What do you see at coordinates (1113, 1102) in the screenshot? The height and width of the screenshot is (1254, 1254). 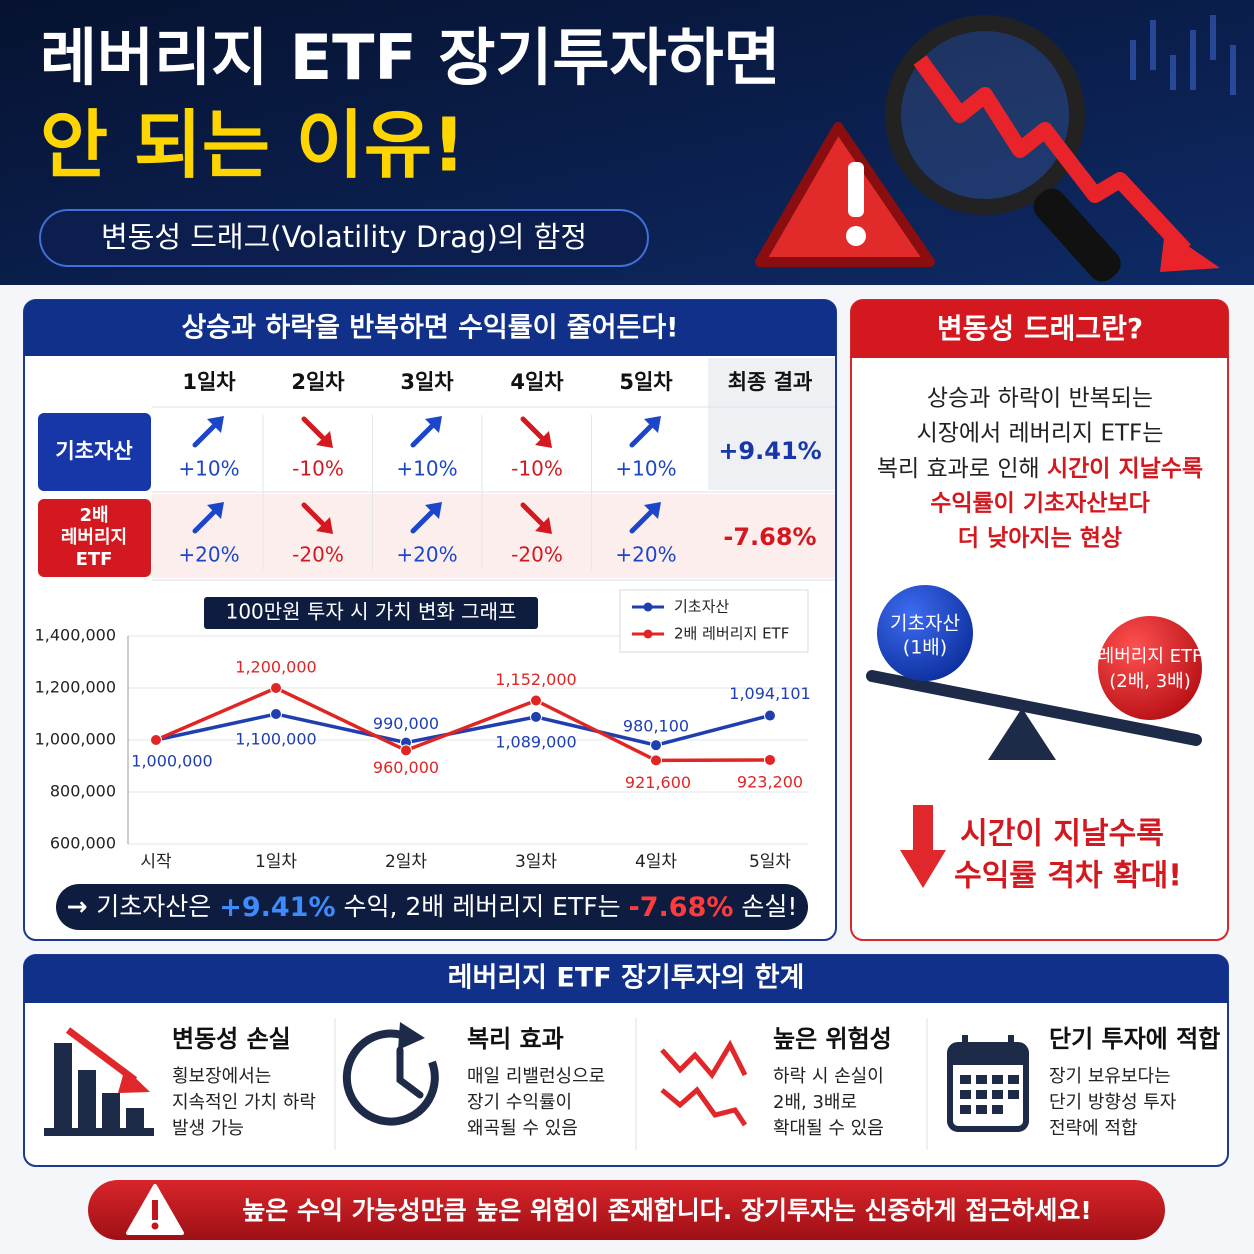 I see `limit-text: 단기 방향성 투자` at bounding box center [1113, 1102].